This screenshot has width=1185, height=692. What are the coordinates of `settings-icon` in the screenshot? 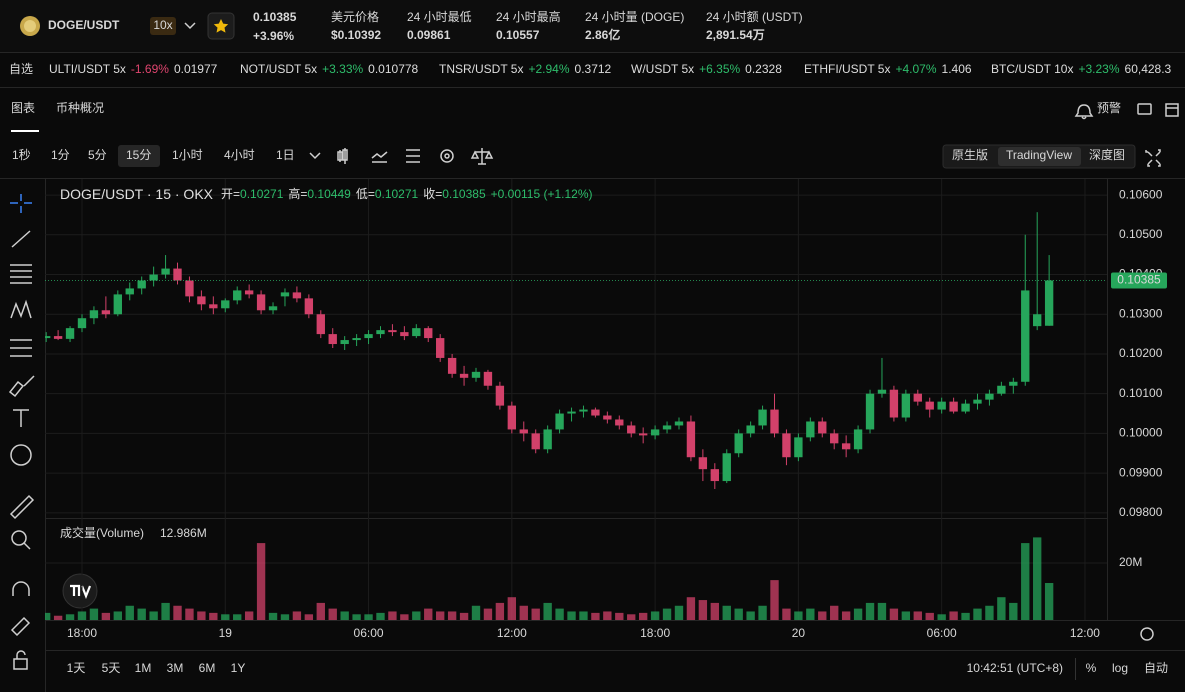 It's located at (447, 156).